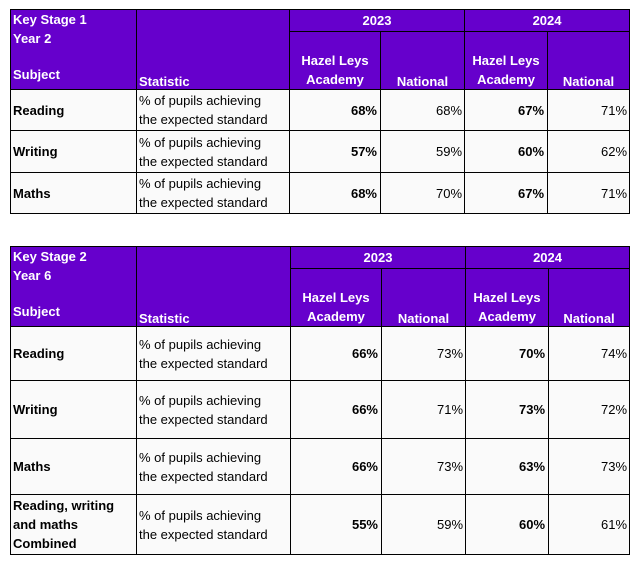 This screenshot has height=570, width=635. What do you see at coordinates (50, 19) in the screenshot?
I see `ks1-title: Key Stage 1` at bounding box center [50, 19].